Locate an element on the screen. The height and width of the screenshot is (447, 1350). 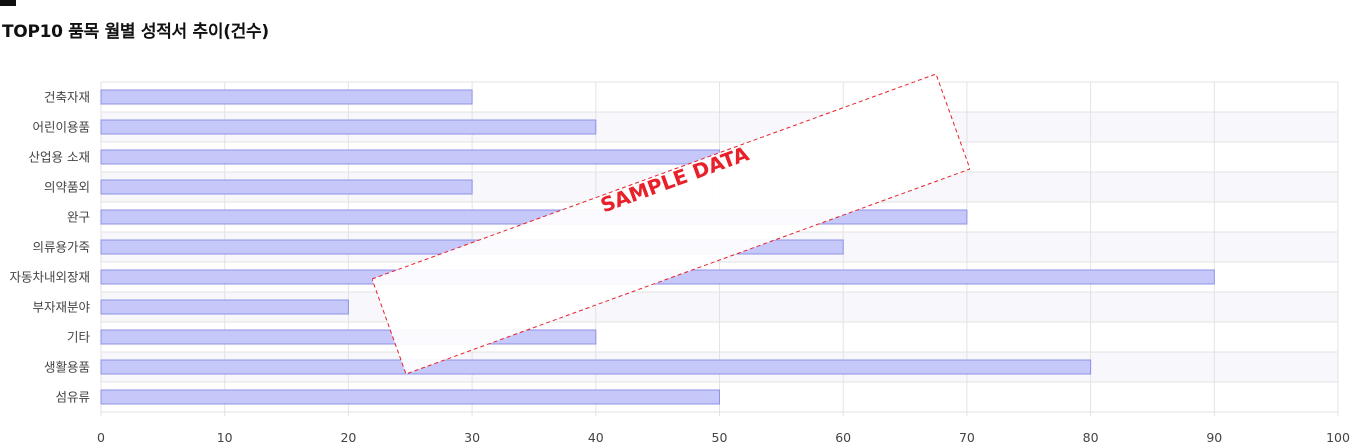
category-label: 산업용 소재 is located at coordinates (59, 157).